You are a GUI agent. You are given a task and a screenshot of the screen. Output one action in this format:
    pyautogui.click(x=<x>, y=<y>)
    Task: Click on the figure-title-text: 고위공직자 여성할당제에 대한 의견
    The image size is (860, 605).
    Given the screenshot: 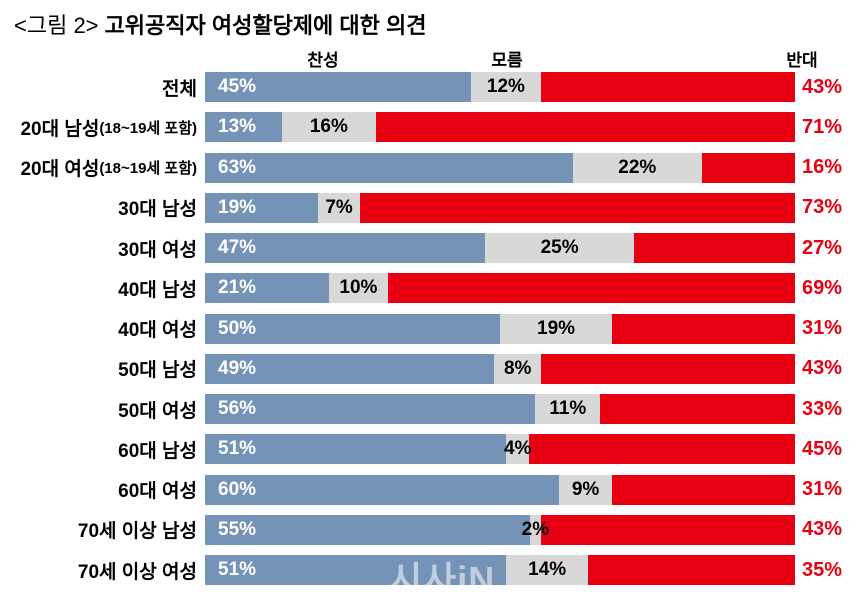 What is the action you would take?
    pyautogui.click(x=265, y=25)
    